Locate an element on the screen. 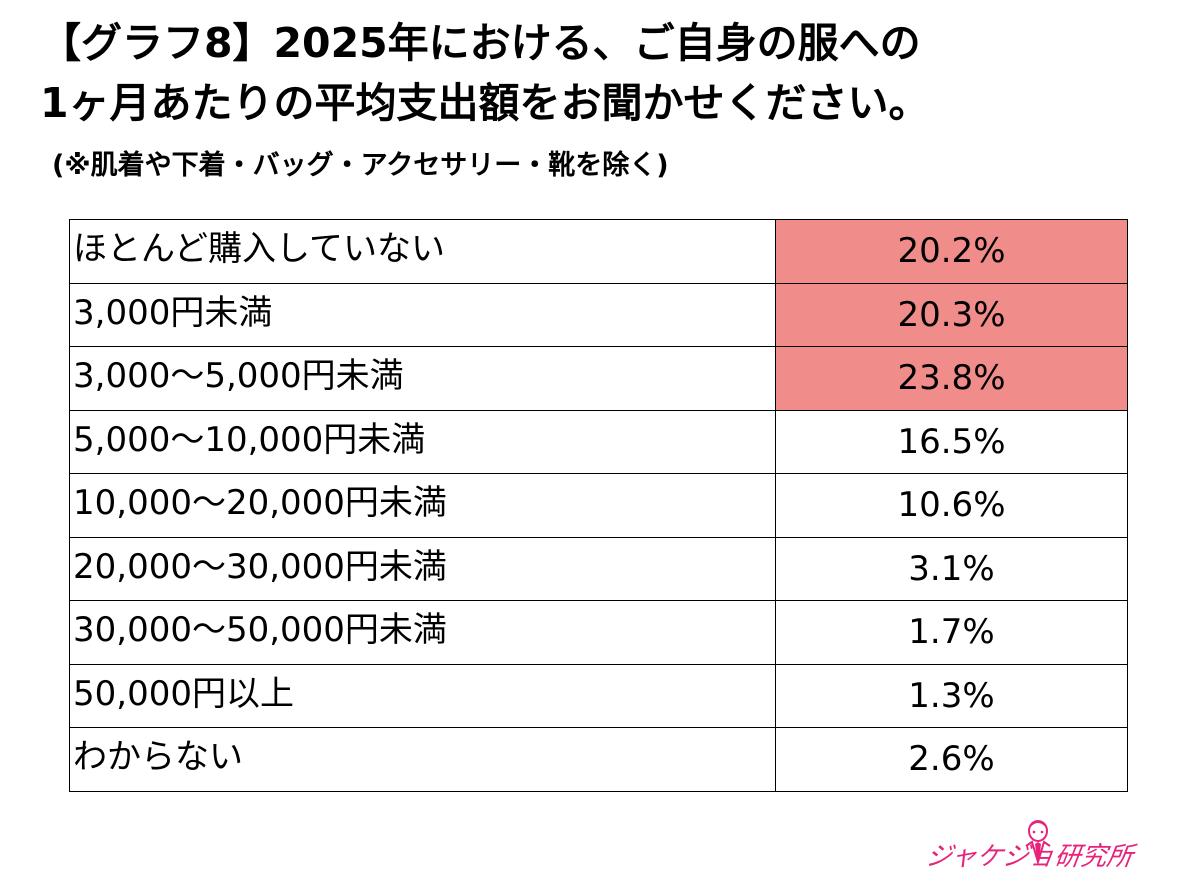 The height and width of the screenshot is (893, 1191). row-value: 16.5% is located at coordinates (951, 441).